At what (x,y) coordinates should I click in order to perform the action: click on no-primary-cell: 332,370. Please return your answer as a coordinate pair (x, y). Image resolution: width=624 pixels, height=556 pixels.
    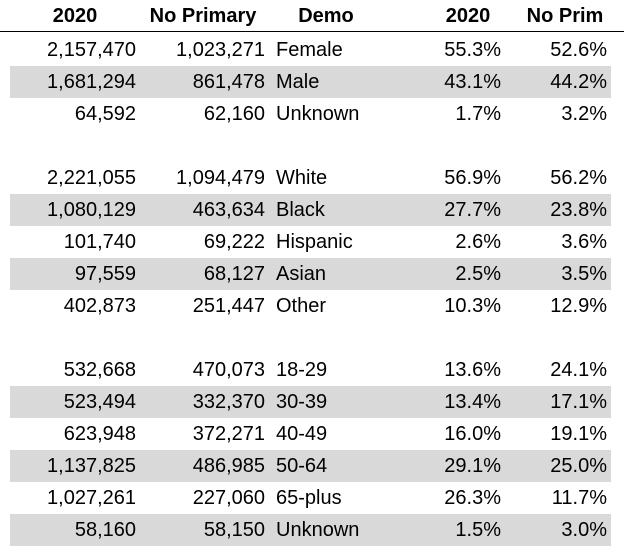
    Looking at the image, I should click on (228, 402).